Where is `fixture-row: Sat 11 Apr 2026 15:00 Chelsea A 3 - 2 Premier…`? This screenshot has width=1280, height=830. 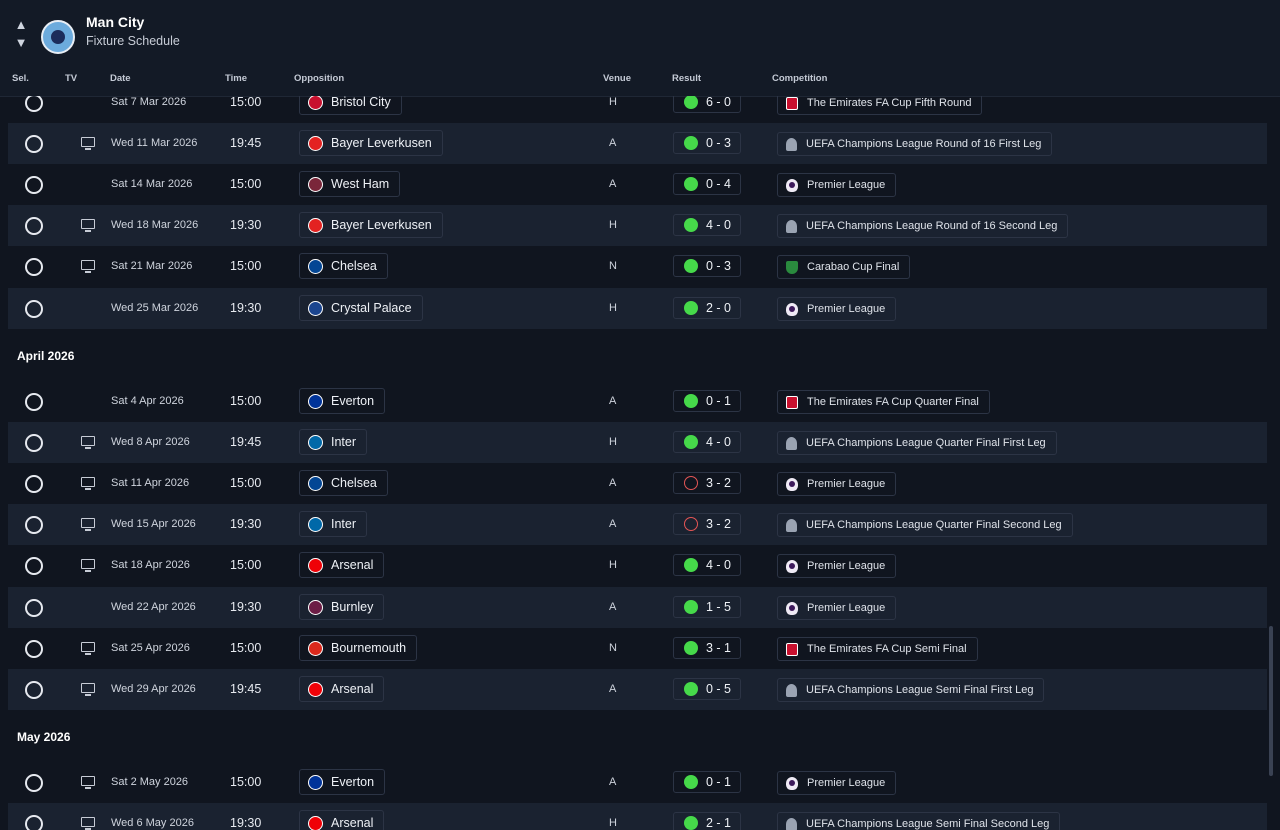
fixture-row: Sat 11 Apr 2026 15:00 Chelsea A 3 - 2 Premier… is located at coordinates (637, 483).